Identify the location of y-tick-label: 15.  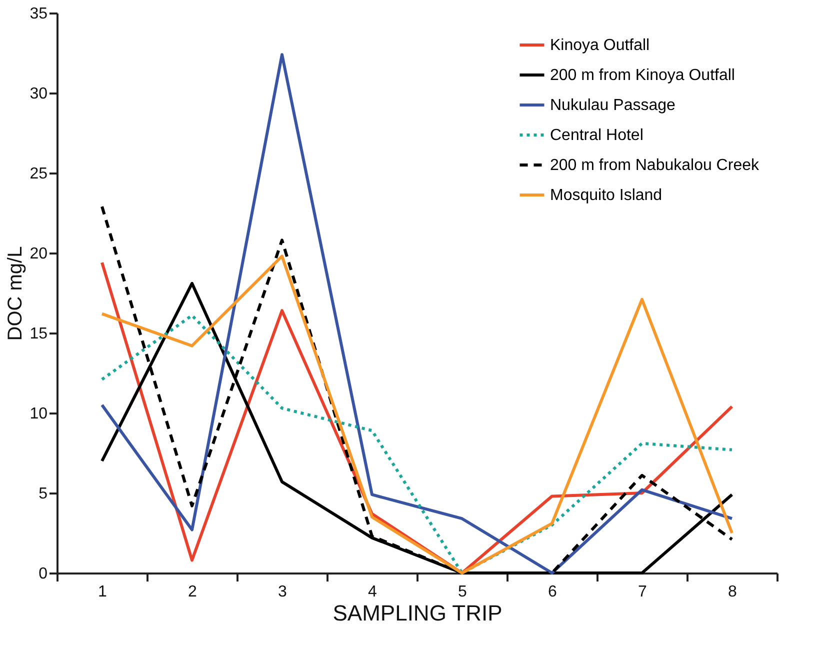
(39, 334).